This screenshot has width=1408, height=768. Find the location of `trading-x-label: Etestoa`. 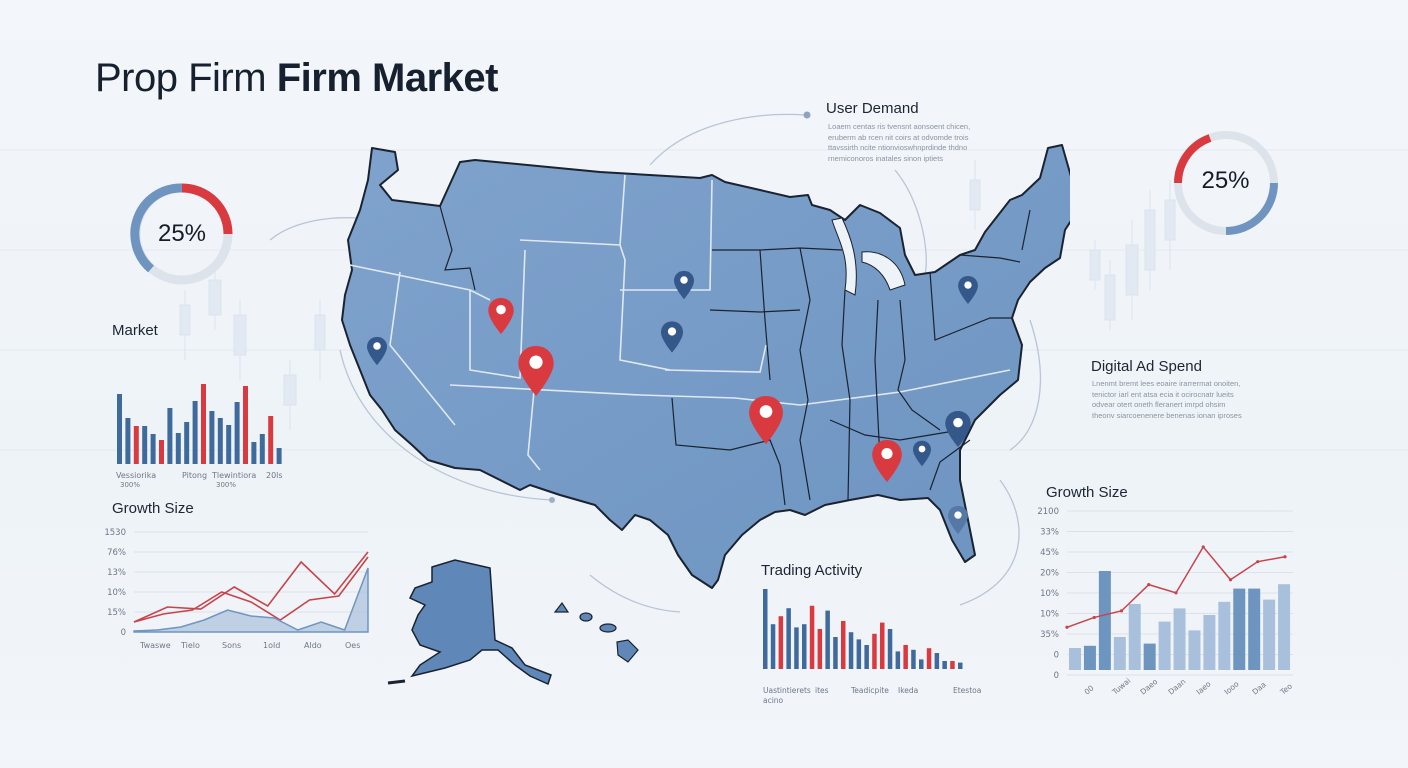

trading-x-label: Etestoa is located at coordinates (967, 690).